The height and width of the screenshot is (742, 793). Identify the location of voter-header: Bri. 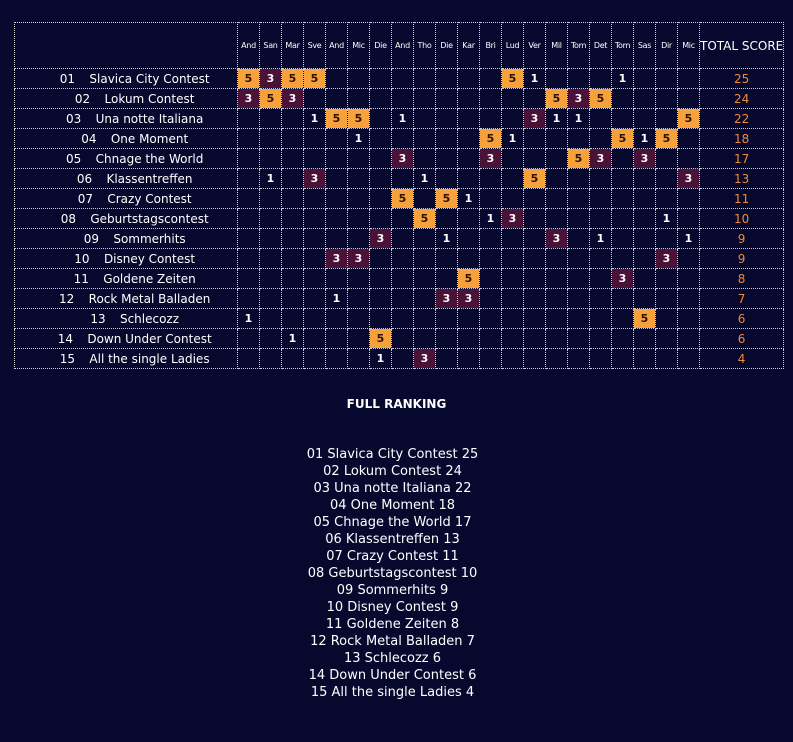
(490, 45).